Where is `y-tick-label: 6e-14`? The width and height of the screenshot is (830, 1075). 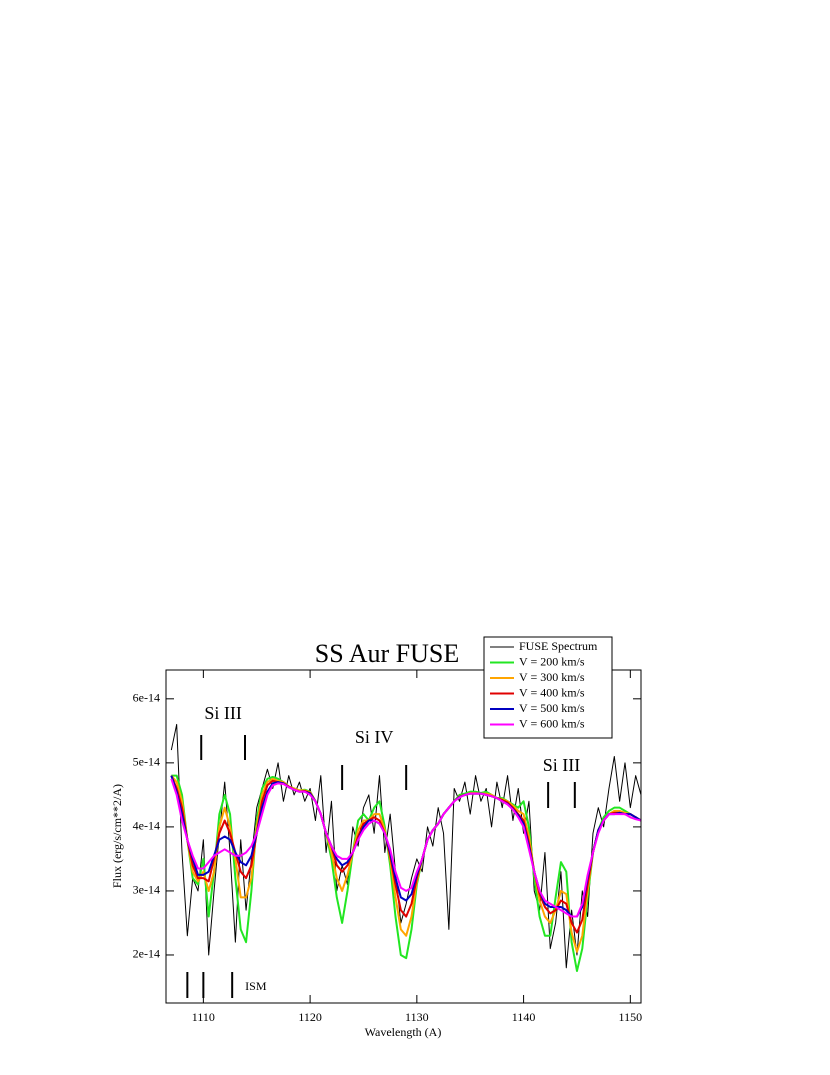
y-tick-label: 6e-14 is located at coordinates (146, 698).